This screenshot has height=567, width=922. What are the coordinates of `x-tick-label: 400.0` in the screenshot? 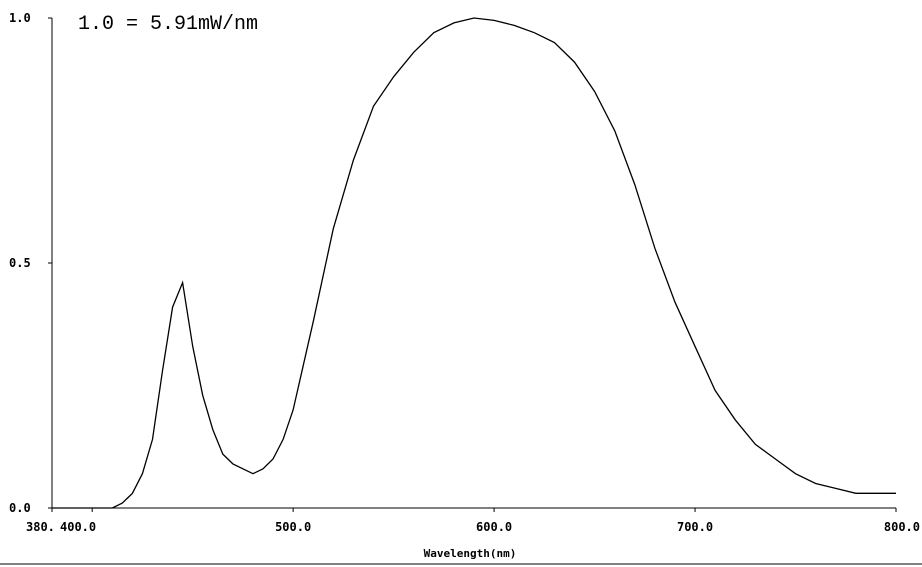 It's located at (78, 527).